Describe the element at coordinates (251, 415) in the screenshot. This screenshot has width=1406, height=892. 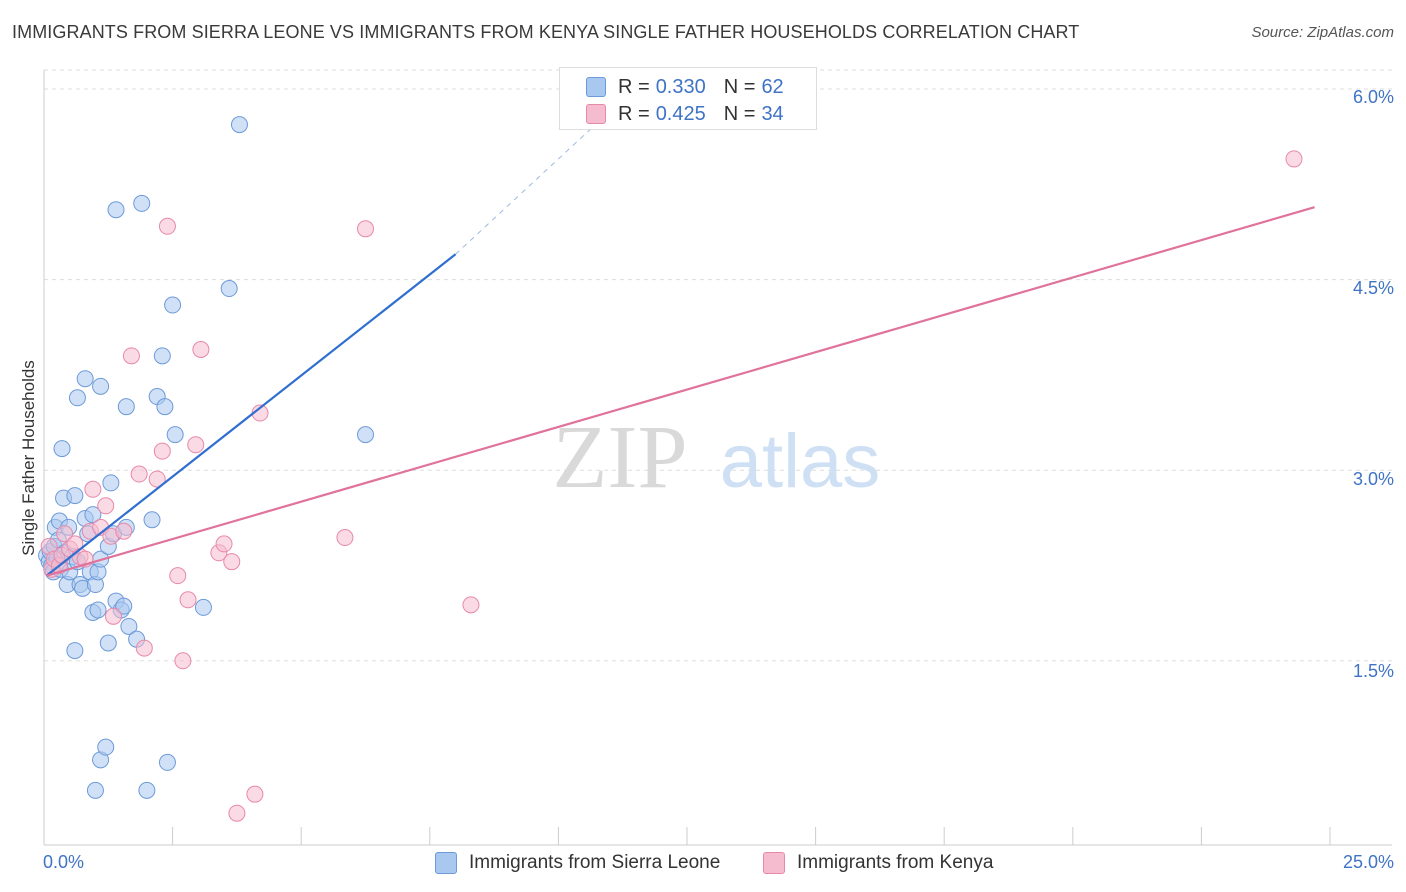
I see `trend-line-sierra-leone` at that location.